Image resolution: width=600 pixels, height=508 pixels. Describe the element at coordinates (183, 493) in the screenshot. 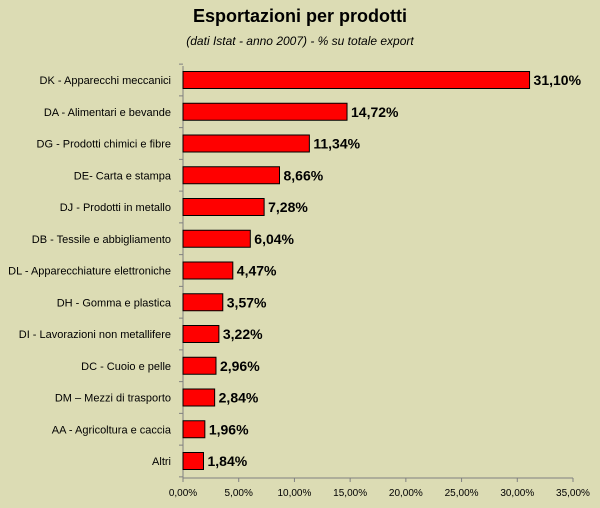

I see `x-tick-label: 0,00%` at that location.